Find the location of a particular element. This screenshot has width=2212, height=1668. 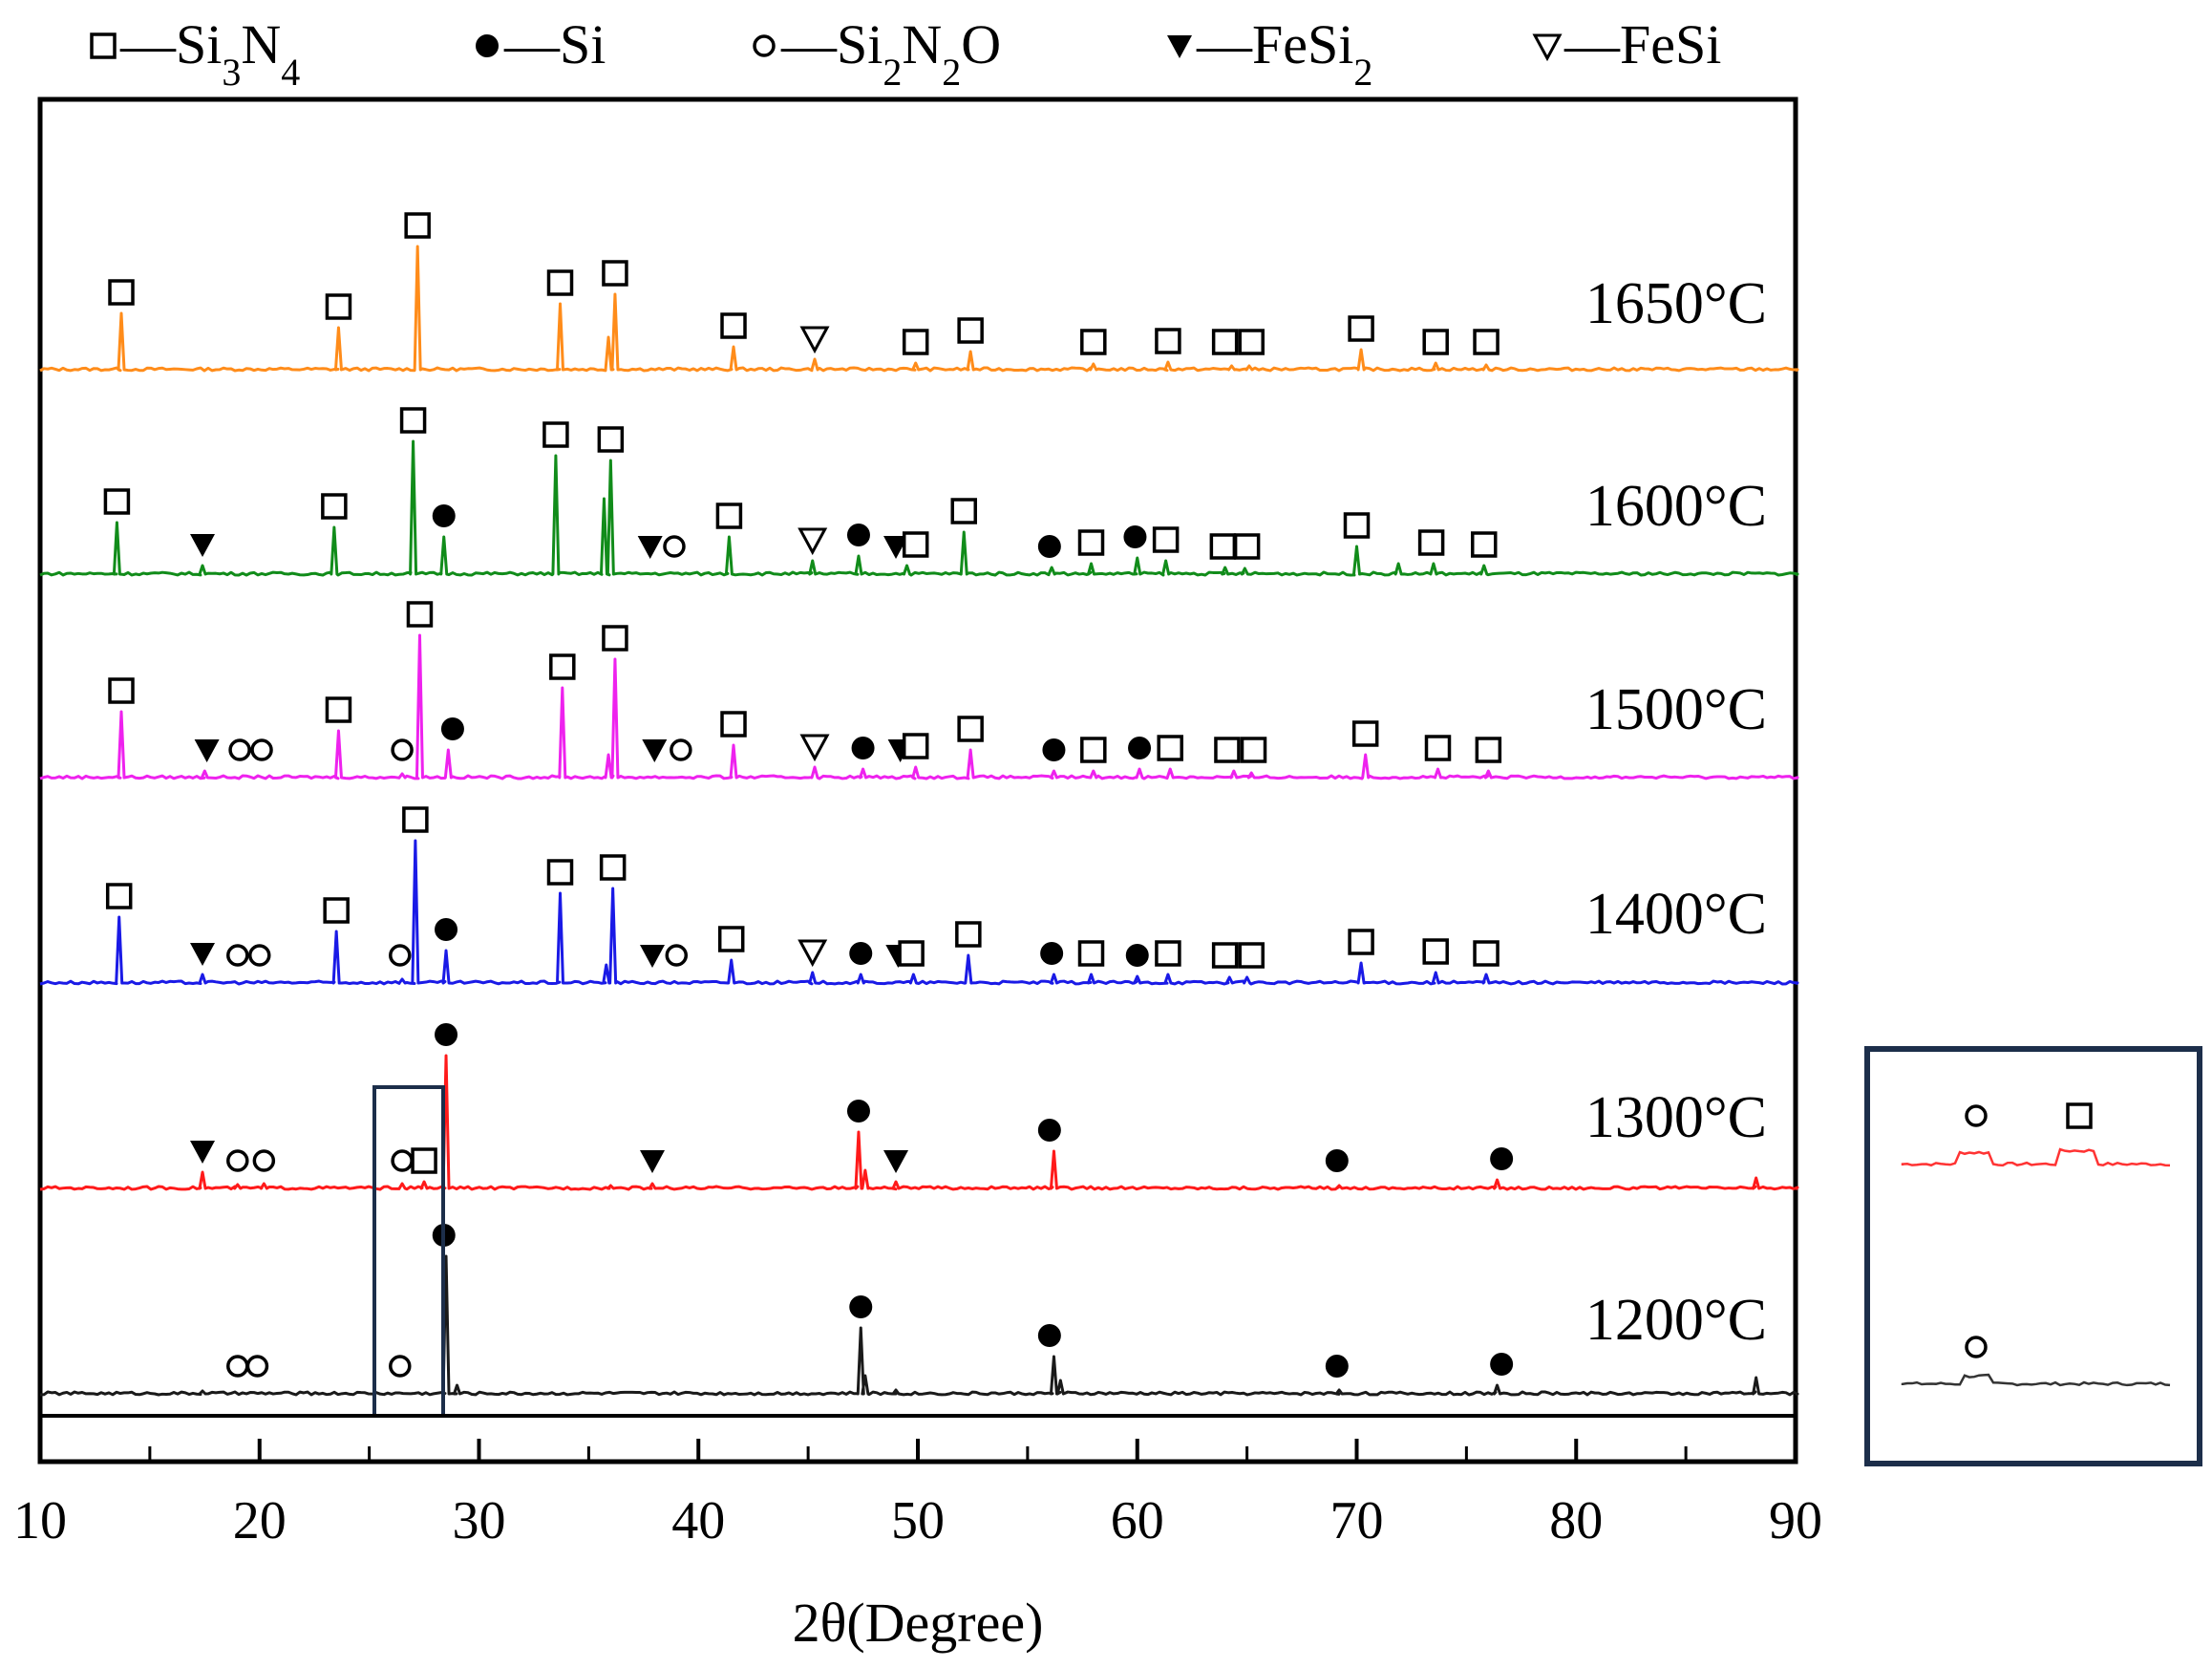

inset is located at coordinates (2036, 1244).